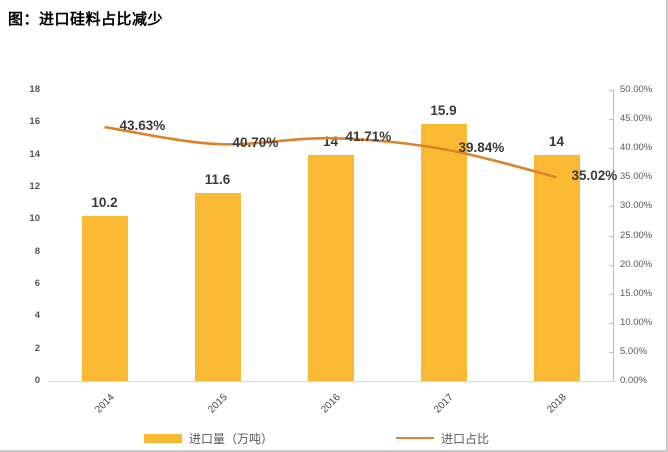 The width and height of the screenshot is (668, 452). I want to click on x-axis-line, so click(330, 381).